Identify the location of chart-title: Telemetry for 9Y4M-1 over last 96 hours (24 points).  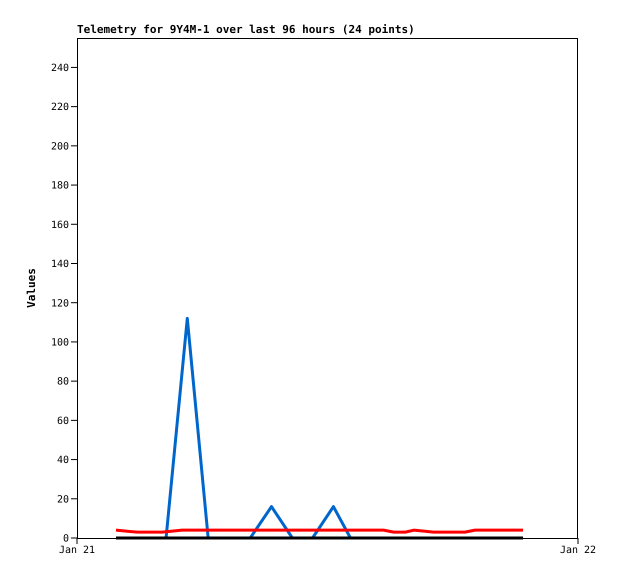
(246, 29).